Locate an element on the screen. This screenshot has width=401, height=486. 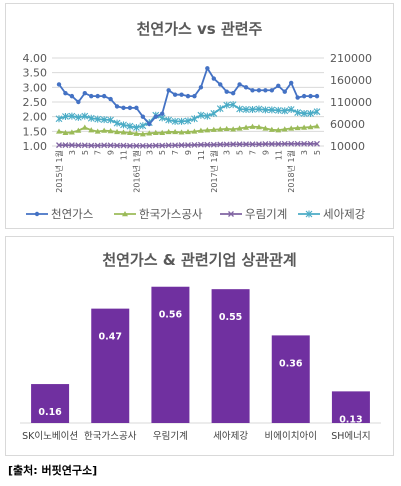
legend-item: 우림기계 is located at coordinates (253, 214).